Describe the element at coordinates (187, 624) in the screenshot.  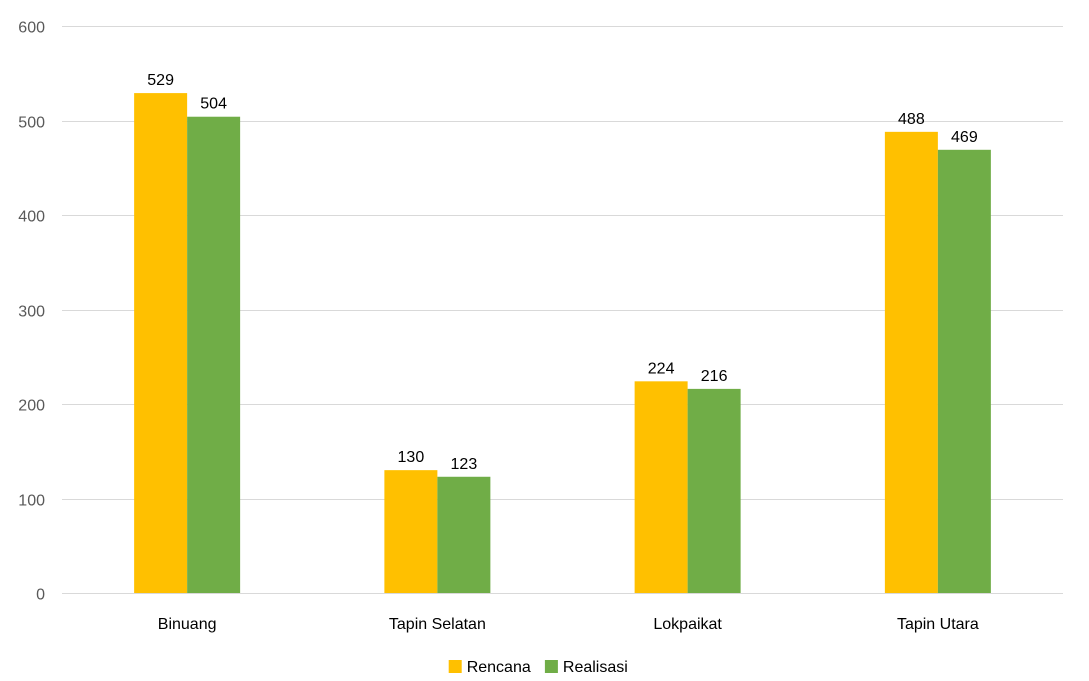
I see `category-label: Binuang` at that location.